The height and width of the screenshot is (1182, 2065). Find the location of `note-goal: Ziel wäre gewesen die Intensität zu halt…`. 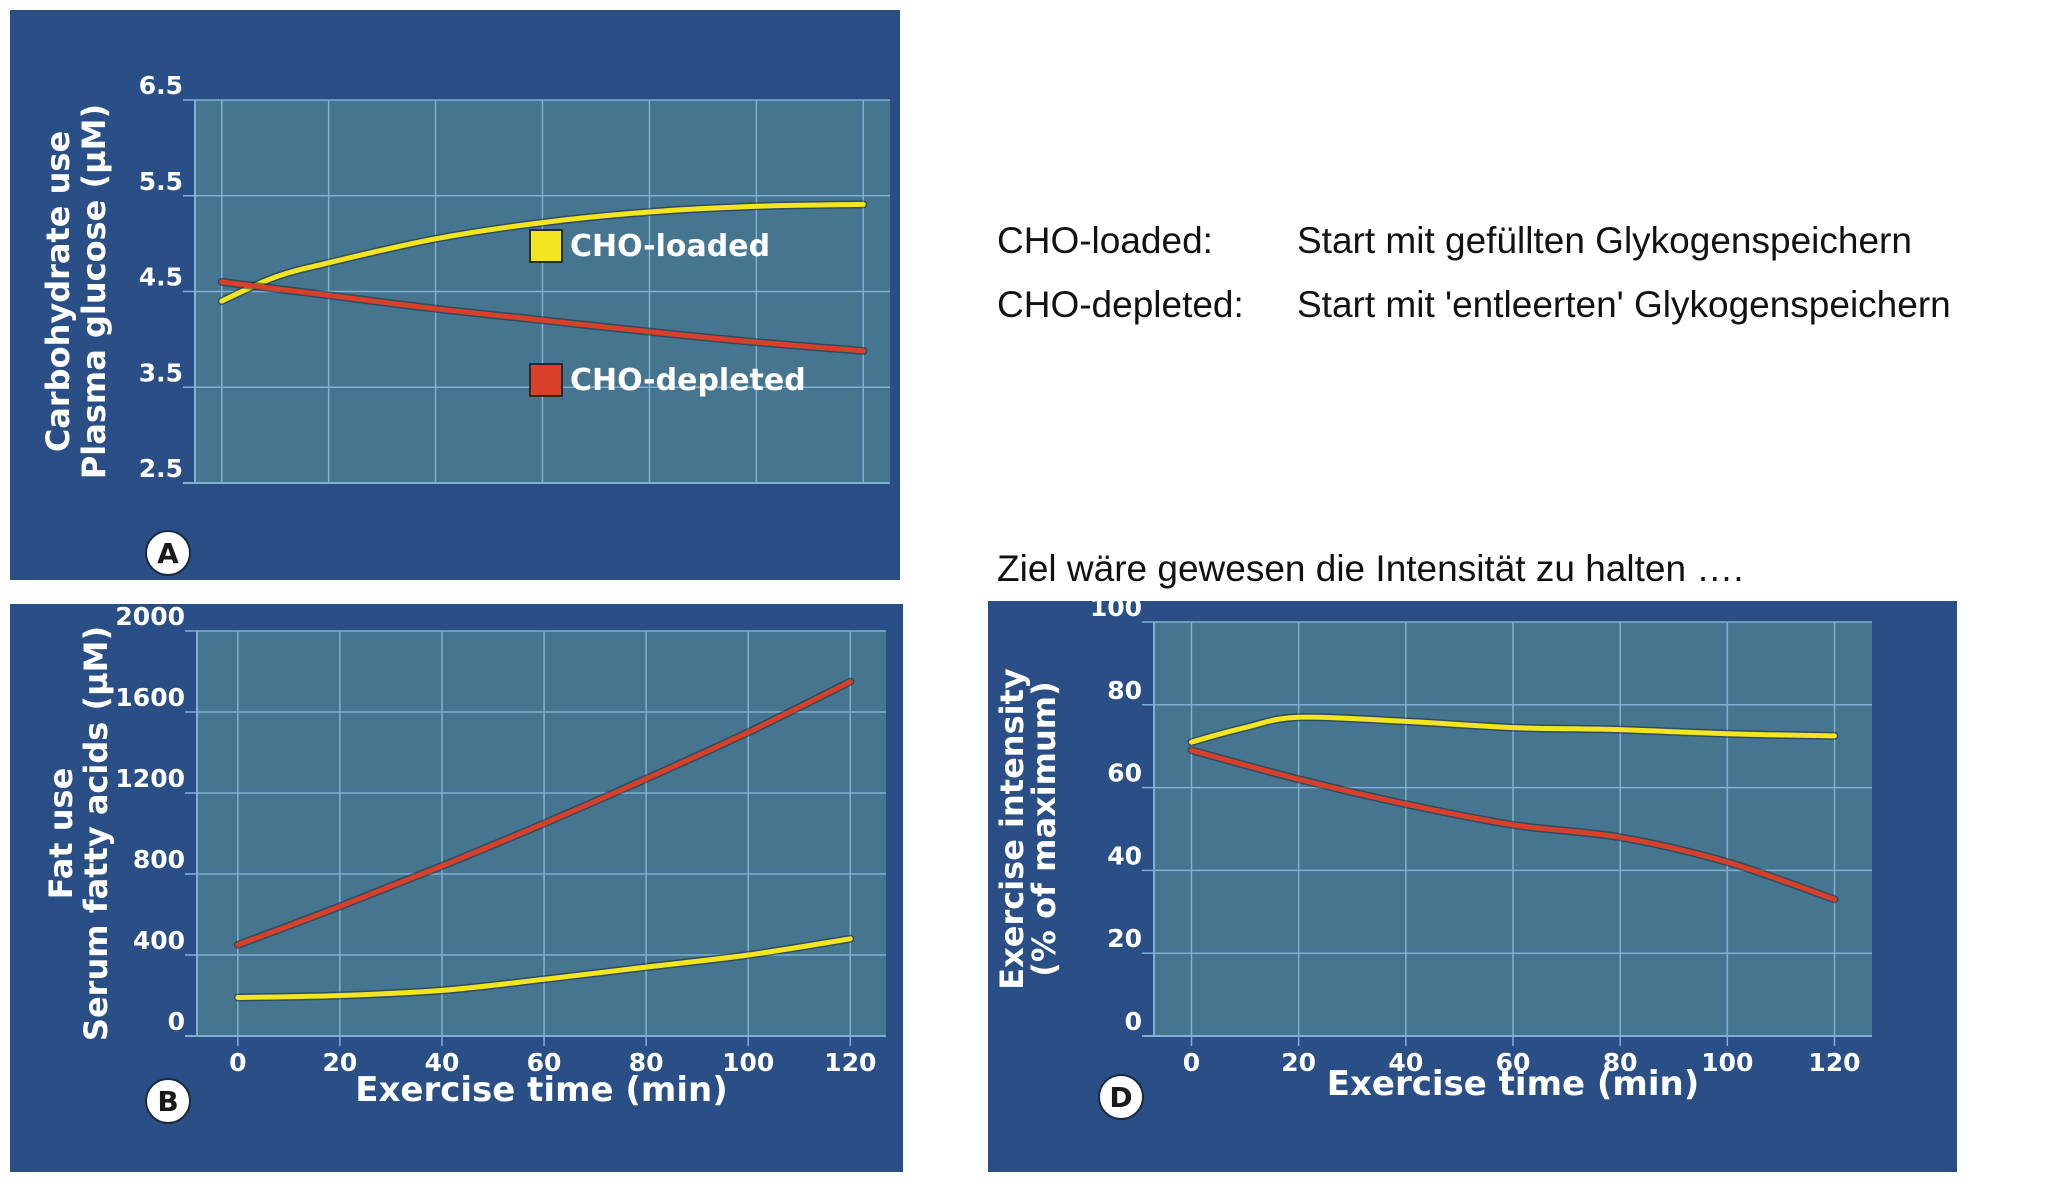

note-goal: Ziel wäre gewesen die Intensität zu halt… is located at coordinates (1370, 568).